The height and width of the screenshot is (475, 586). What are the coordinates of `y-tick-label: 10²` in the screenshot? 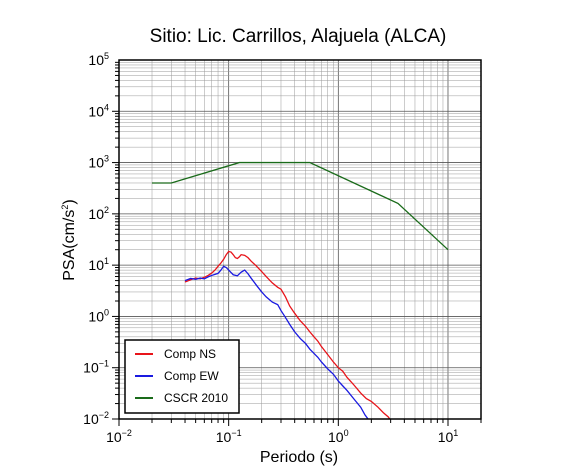 It's located at (98, 213).